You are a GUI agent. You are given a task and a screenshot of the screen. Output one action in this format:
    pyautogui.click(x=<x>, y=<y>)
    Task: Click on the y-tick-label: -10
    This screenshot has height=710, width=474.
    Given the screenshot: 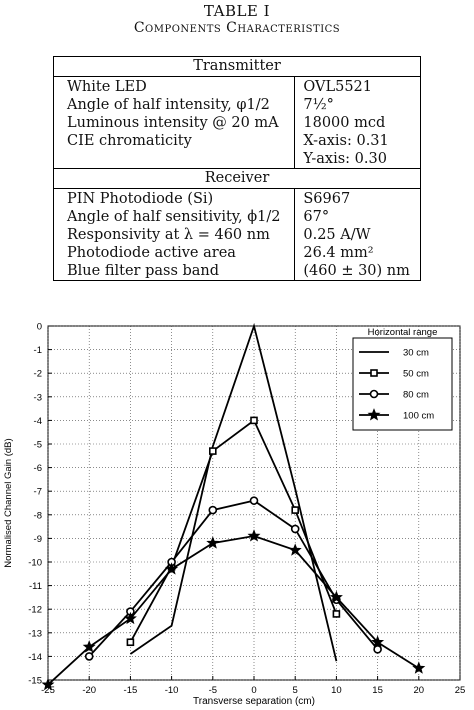 What is the action you would take?
    pyautogui.click(x=35, y=563)
    